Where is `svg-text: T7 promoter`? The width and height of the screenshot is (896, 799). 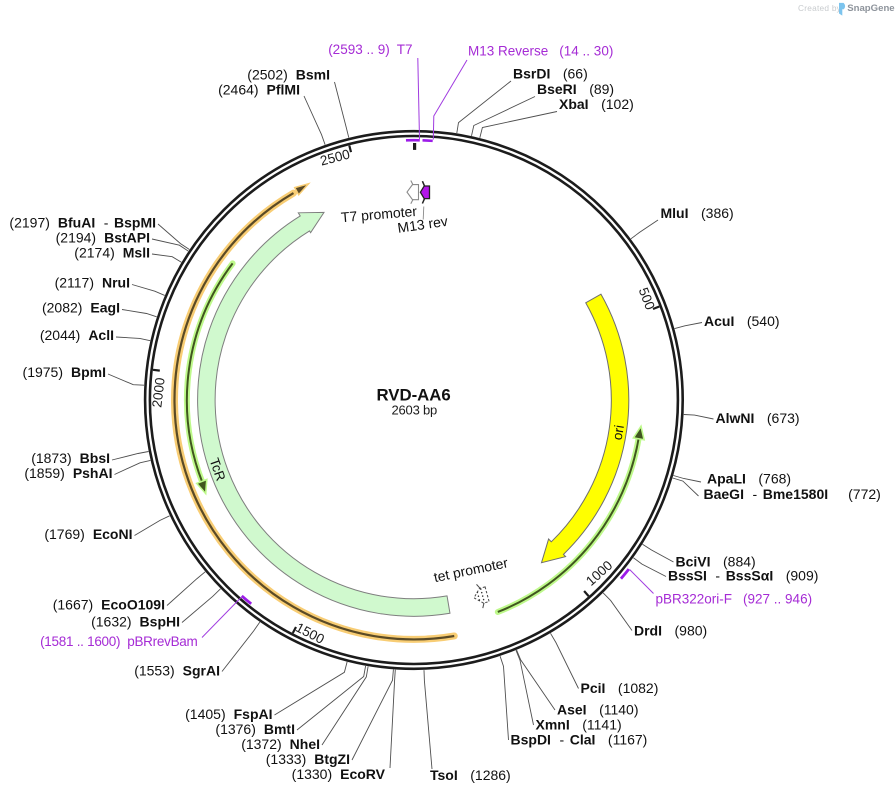
svg-text: T7 promoter is located at coordinates (379, 214).